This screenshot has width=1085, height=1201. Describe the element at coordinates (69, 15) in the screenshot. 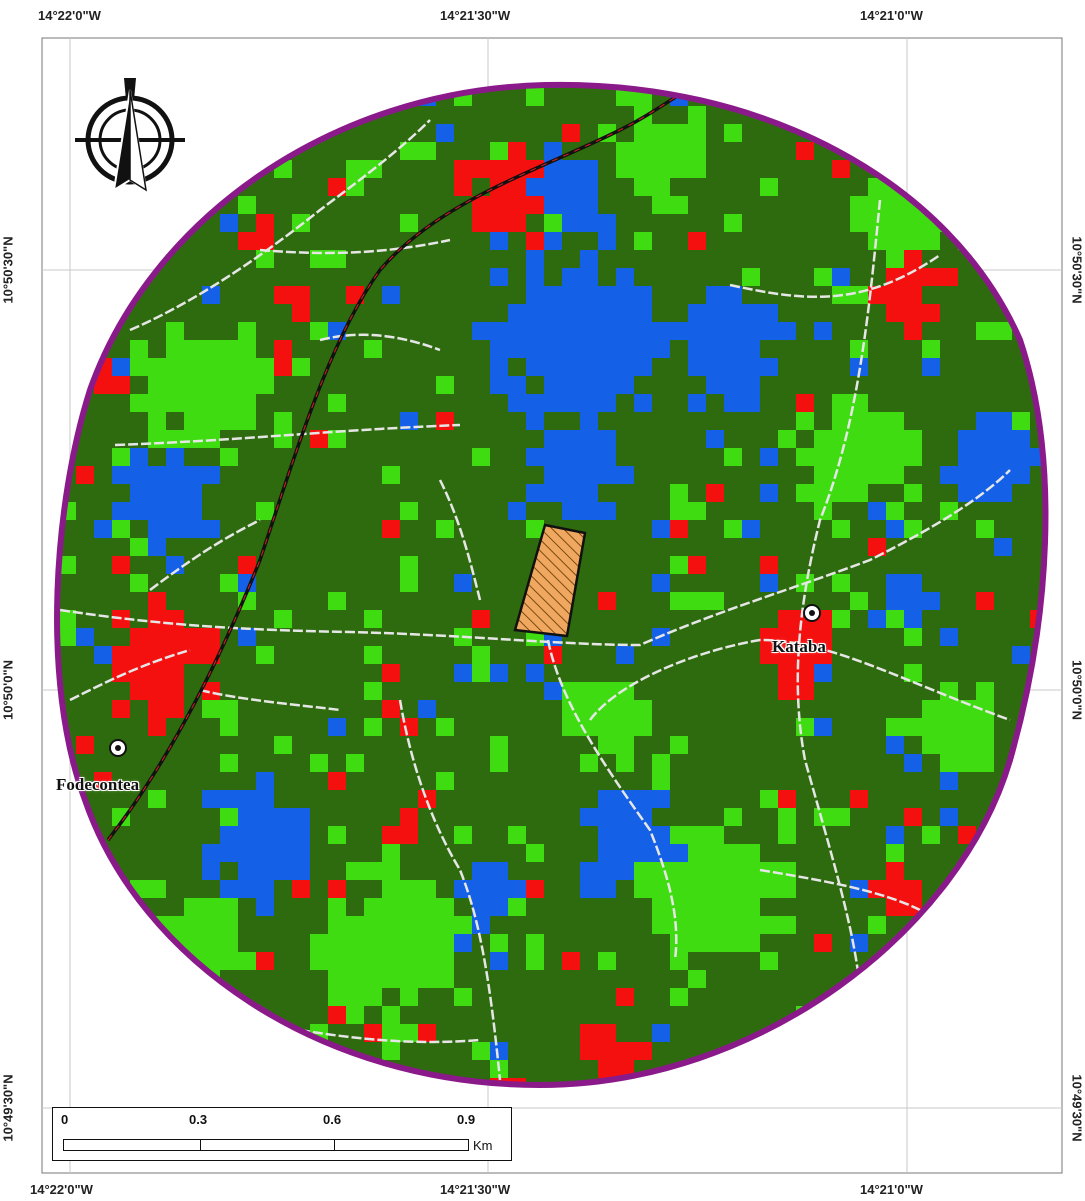

I see `lon-label-top-1: 14°22'0"W` at that location.